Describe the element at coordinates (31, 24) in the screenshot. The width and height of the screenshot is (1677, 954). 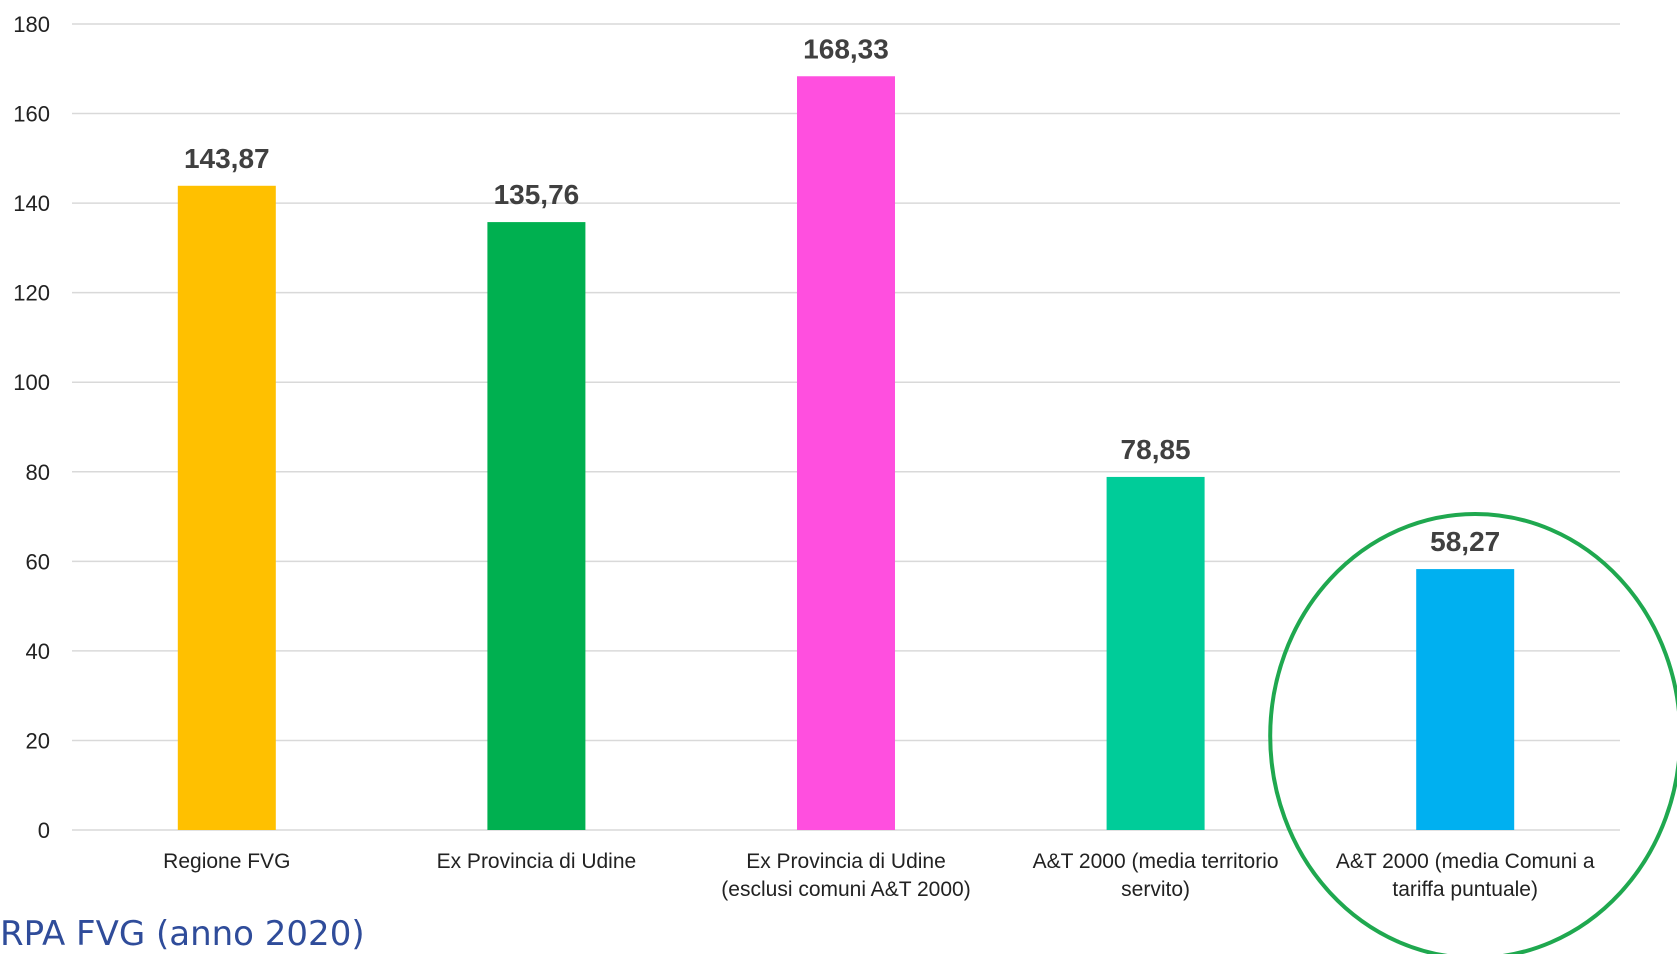
I see `y-tick-label: 180` at that location.